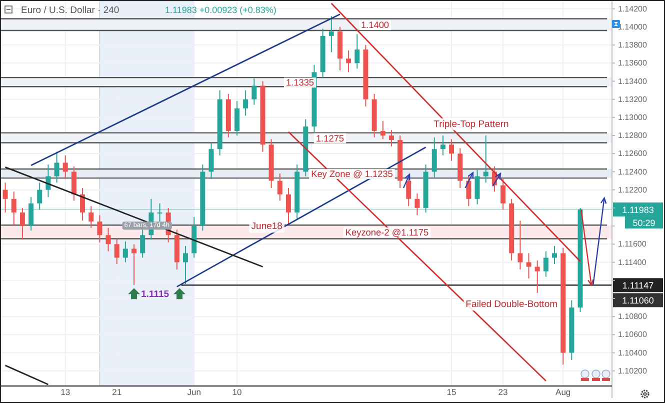 The height and width of the screenshot is (403, 665). What do you see at coordinates (638, 301) in the screenshot?
I see `text: 1.11060` at bounding box center [638, 301].